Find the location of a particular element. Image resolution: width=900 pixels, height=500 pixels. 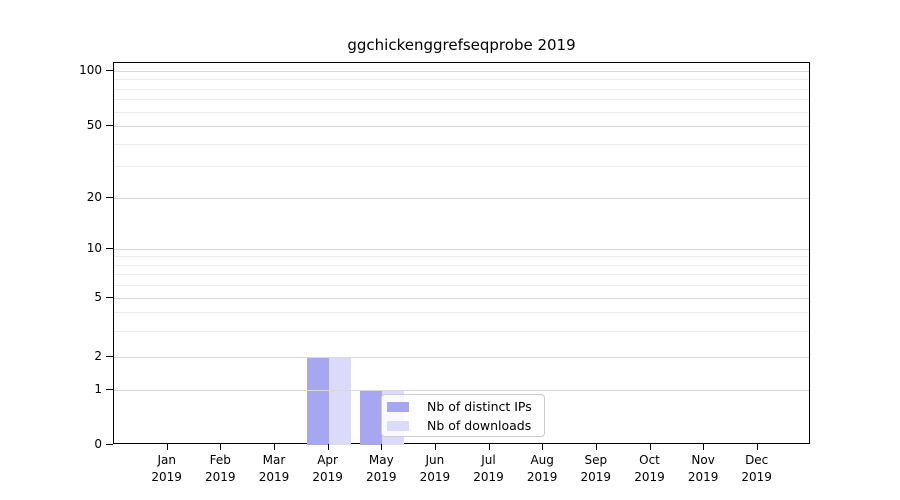

x-tick-label-aug: Aug 2019 is located at coordinates (542, 468).